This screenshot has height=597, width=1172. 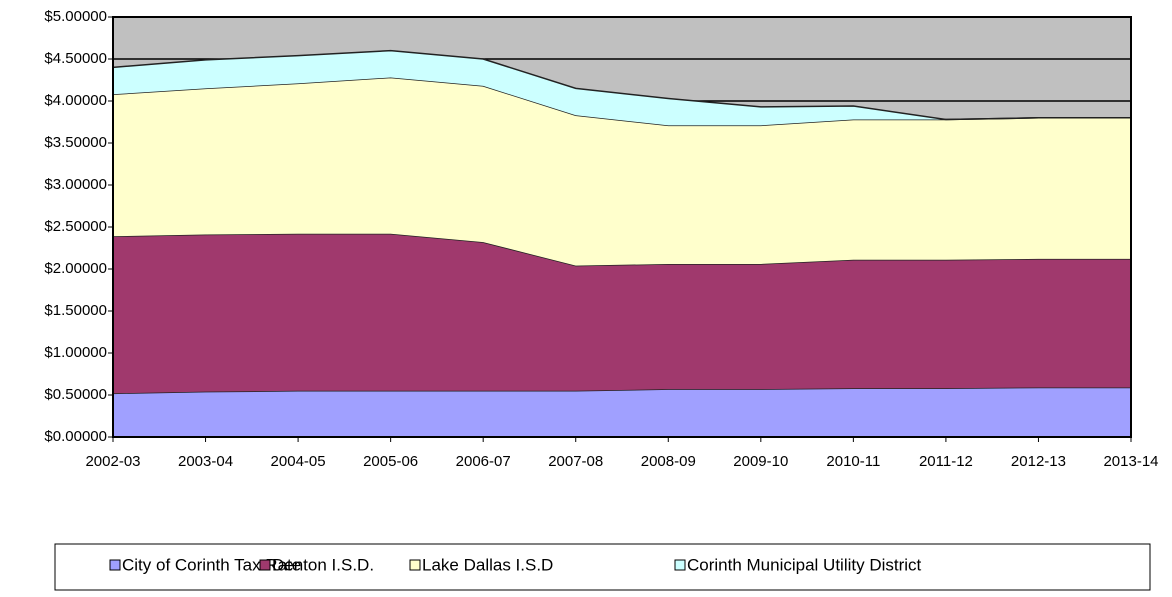 I want to click on y-tick-label: $2.50000, so click(x=75, y=226).